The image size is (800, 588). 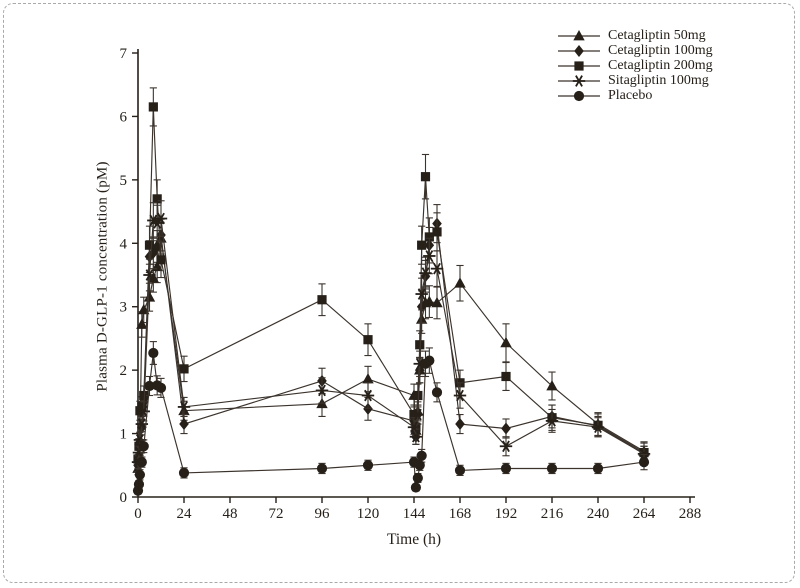 I want to click on circle-marker-icon, so click(x=579, y=95).